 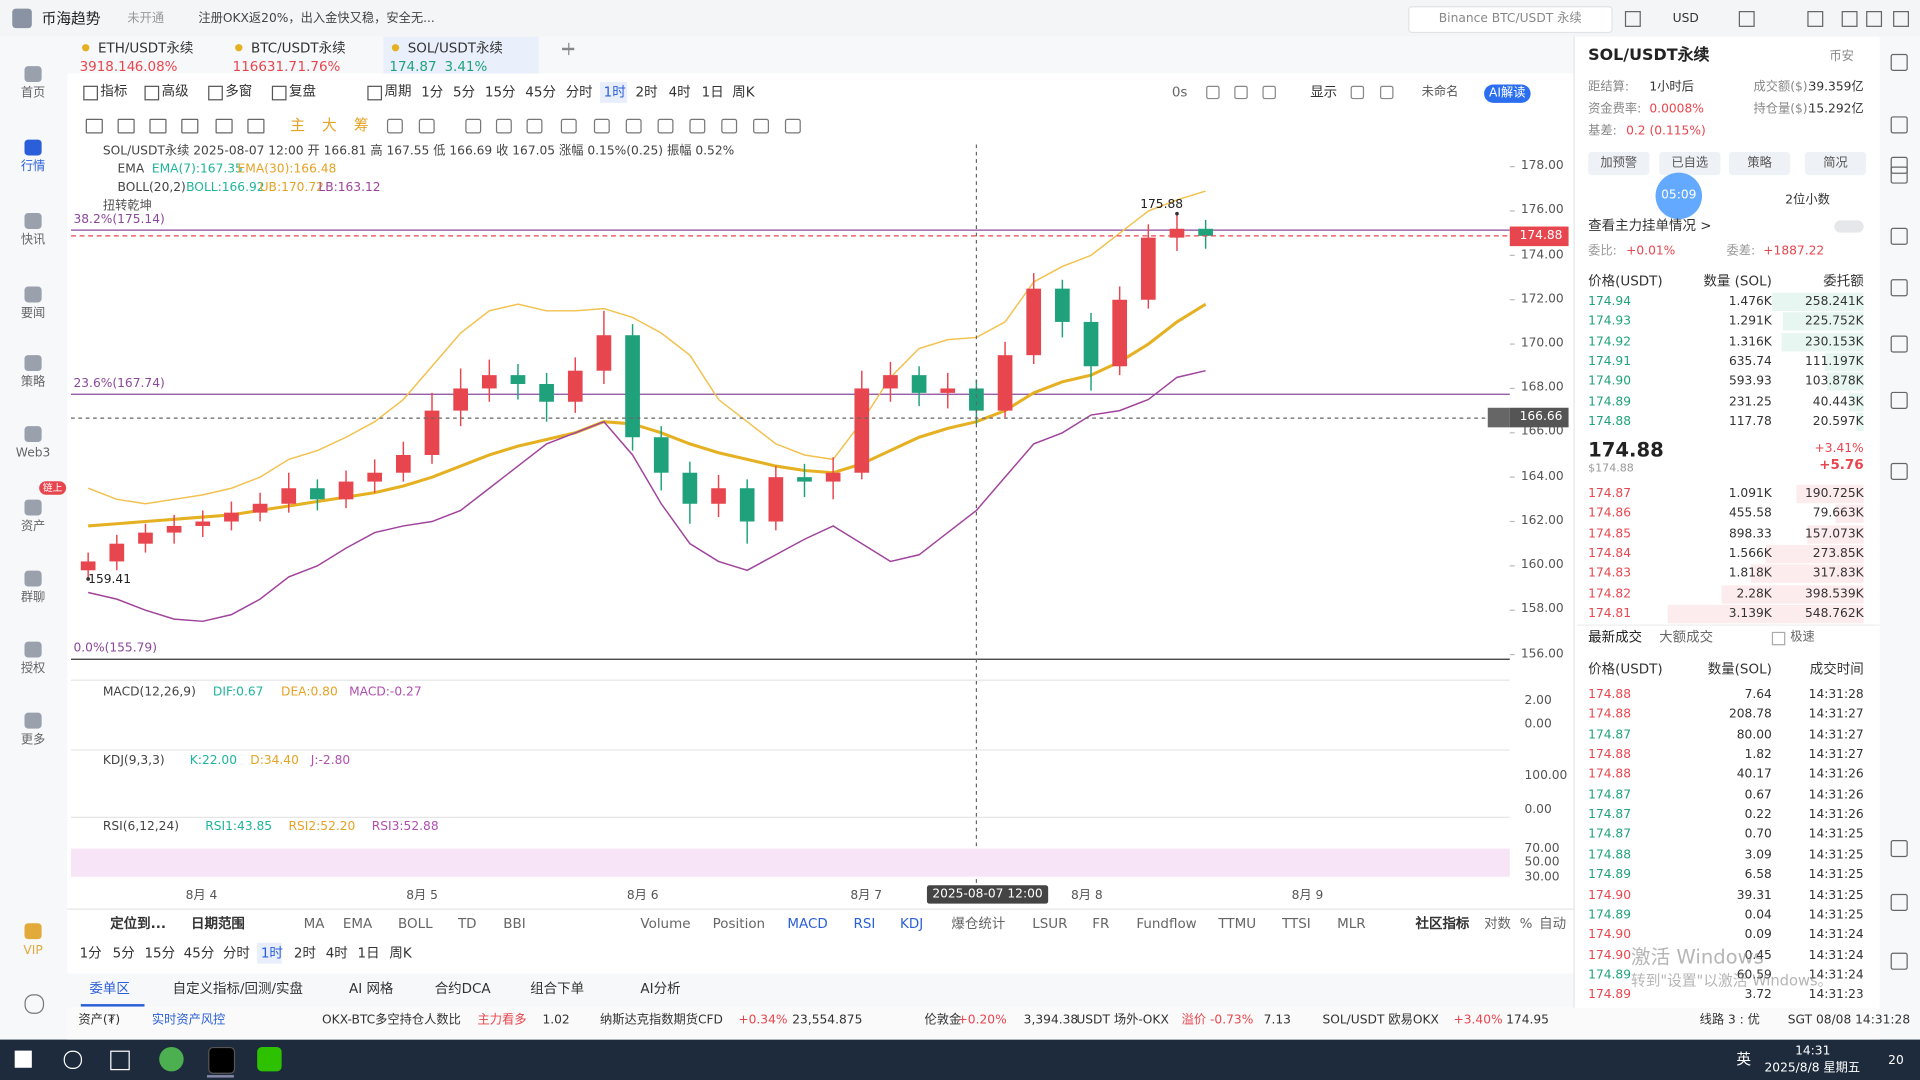 I want to click on label: 最新成交, so click(x=1615, y=637).